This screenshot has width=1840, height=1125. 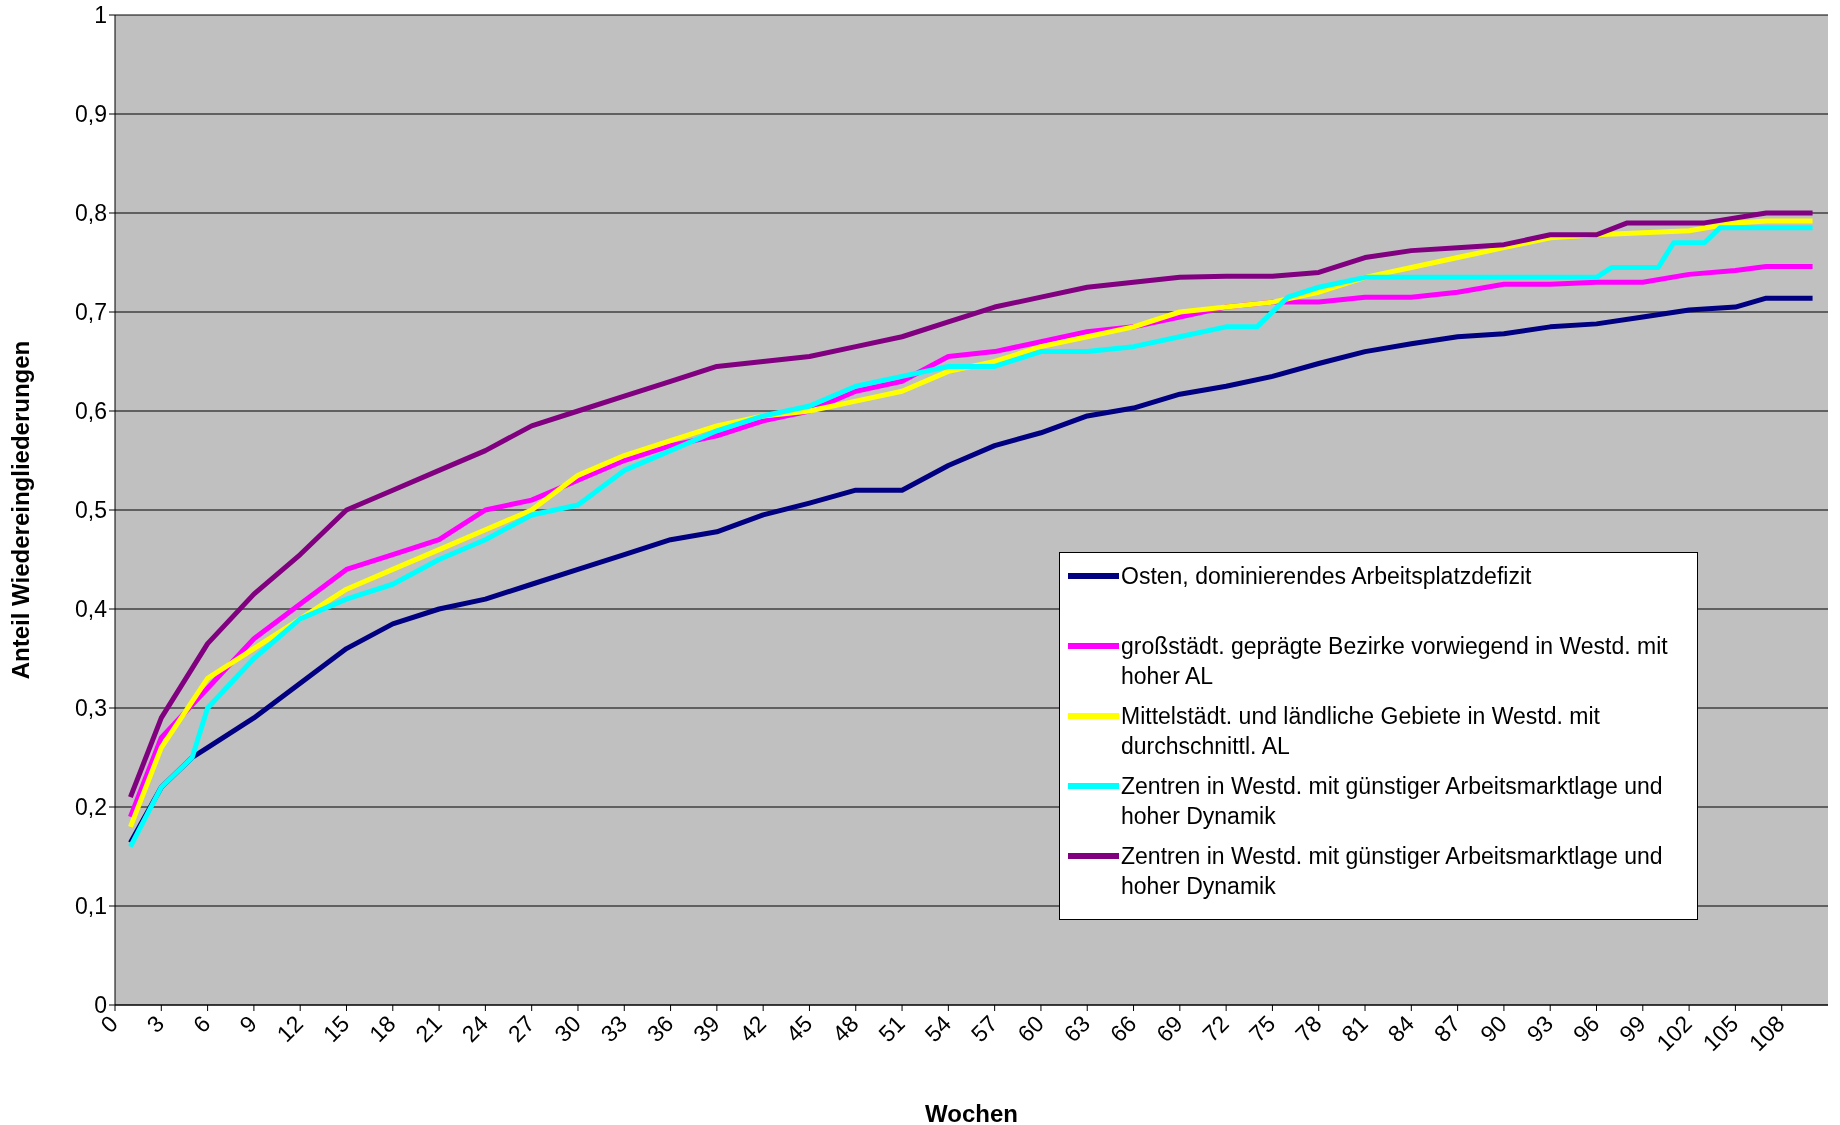 What do you see at coordinates (336, 1028) in the screenshot?
I see `x-tick-label: 15` at bounding box center [336, 1028].